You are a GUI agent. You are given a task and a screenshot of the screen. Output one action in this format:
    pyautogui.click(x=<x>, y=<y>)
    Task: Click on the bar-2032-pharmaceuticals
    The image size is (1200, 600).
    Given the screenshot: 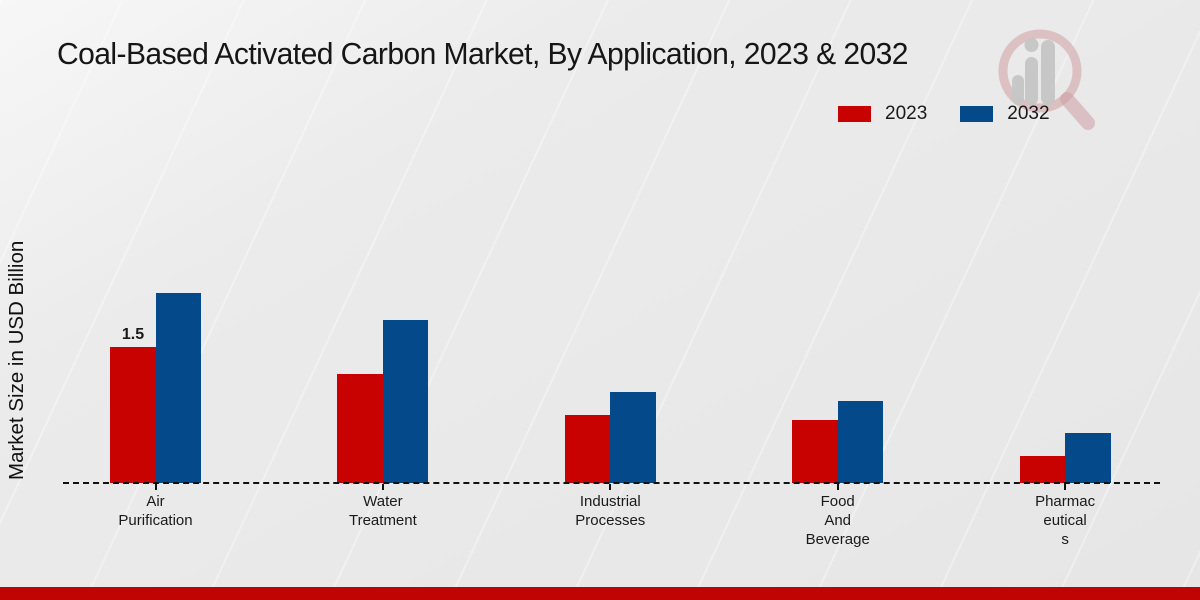 What is the action you would take?
    pyautogui.click(x=1088, y=458)
    